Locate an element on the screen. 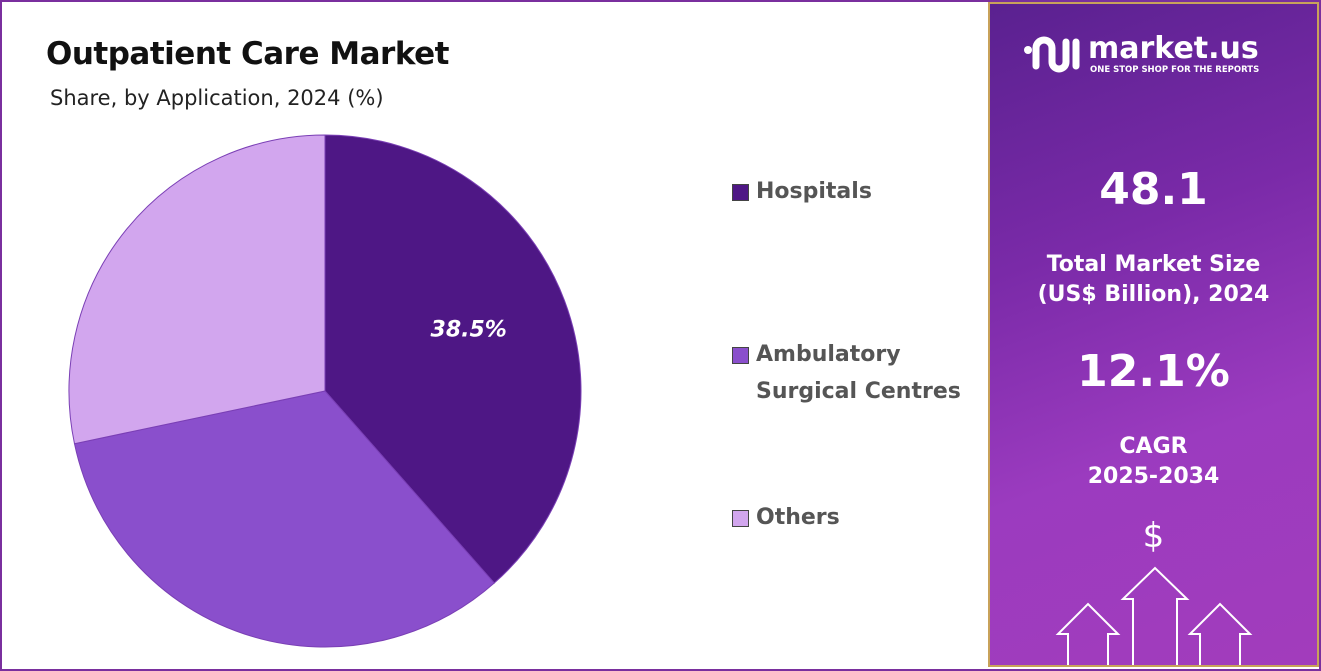  legend-item-others: Others is located at coordinates (786, 517).